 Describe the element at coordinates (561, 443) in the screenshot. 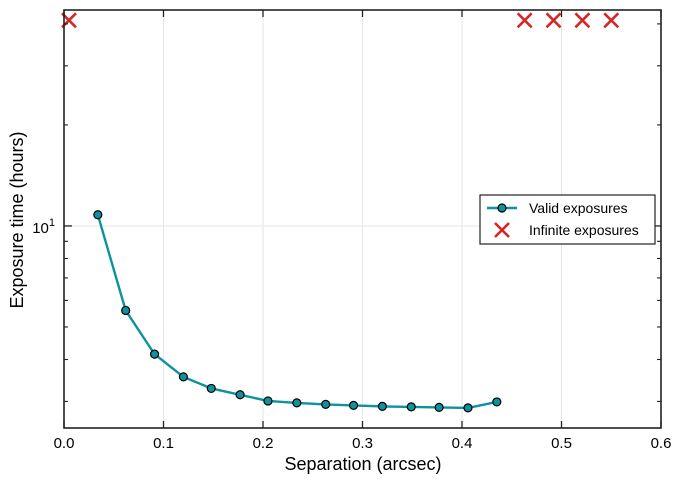

I see `x-tick-label: 0.5` at that location.